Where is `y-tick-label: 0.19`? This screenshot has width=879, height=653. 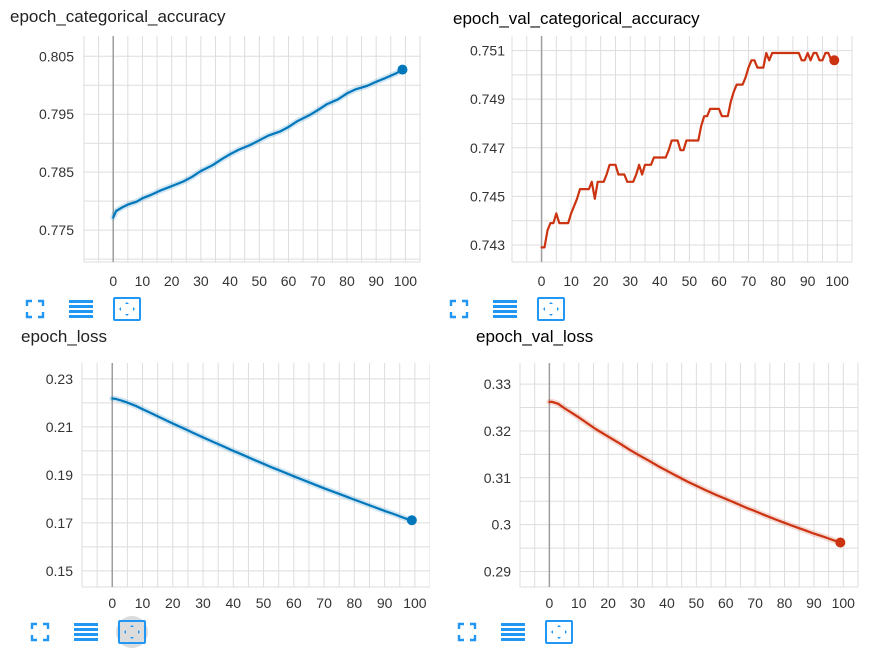
y-tick-label: 0.19 is located at coordinates (59, 475).